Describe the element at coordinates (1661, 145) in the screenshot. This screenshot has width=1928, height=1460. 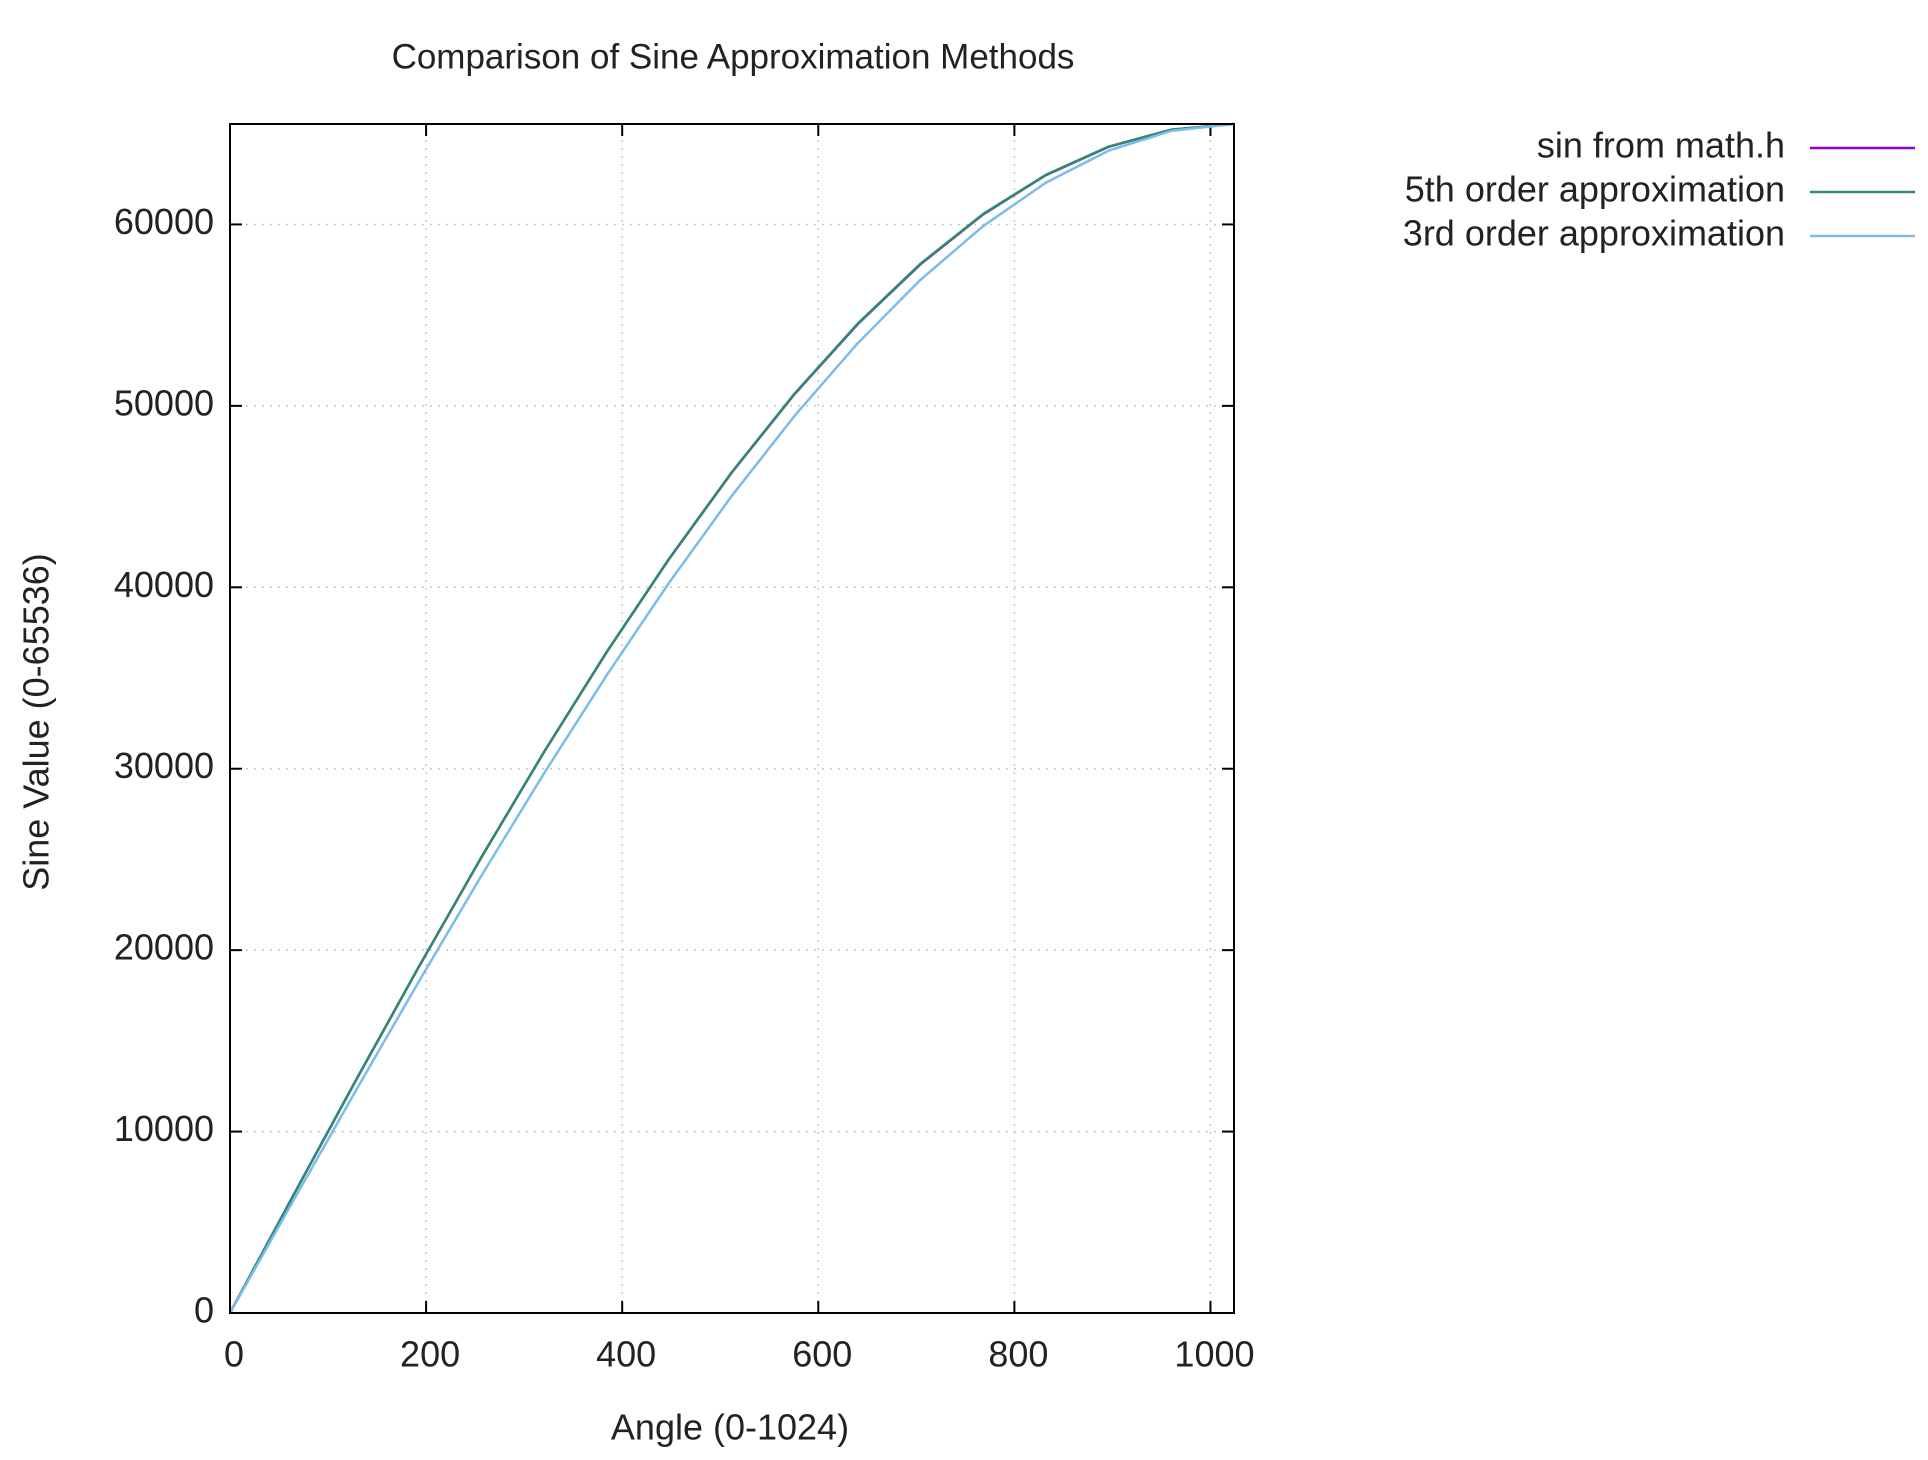
I see `legend-label: sin from math.h` at that location.